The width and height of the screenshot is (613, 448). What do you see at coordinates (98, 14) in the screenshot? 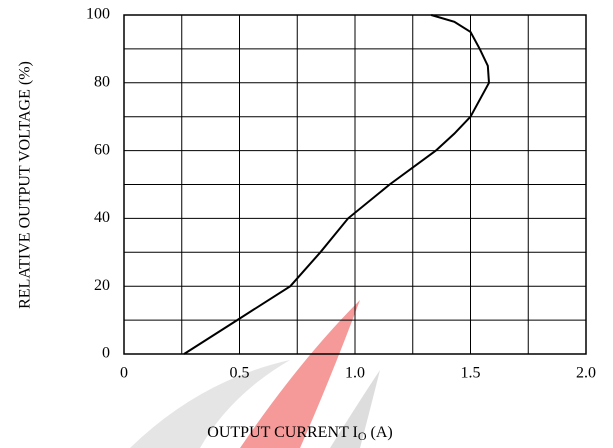
I see `y-tick-label: 100` at bounding box center [98, 14].